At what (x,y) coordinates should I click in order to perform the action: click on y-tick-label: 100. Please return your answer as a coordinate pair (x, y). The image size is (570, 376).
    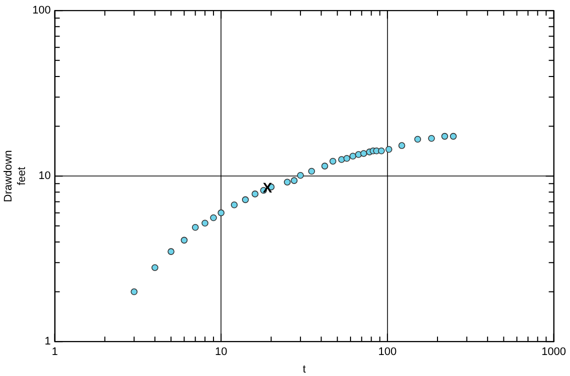
    Looking at the image, I should click on (41, 10).